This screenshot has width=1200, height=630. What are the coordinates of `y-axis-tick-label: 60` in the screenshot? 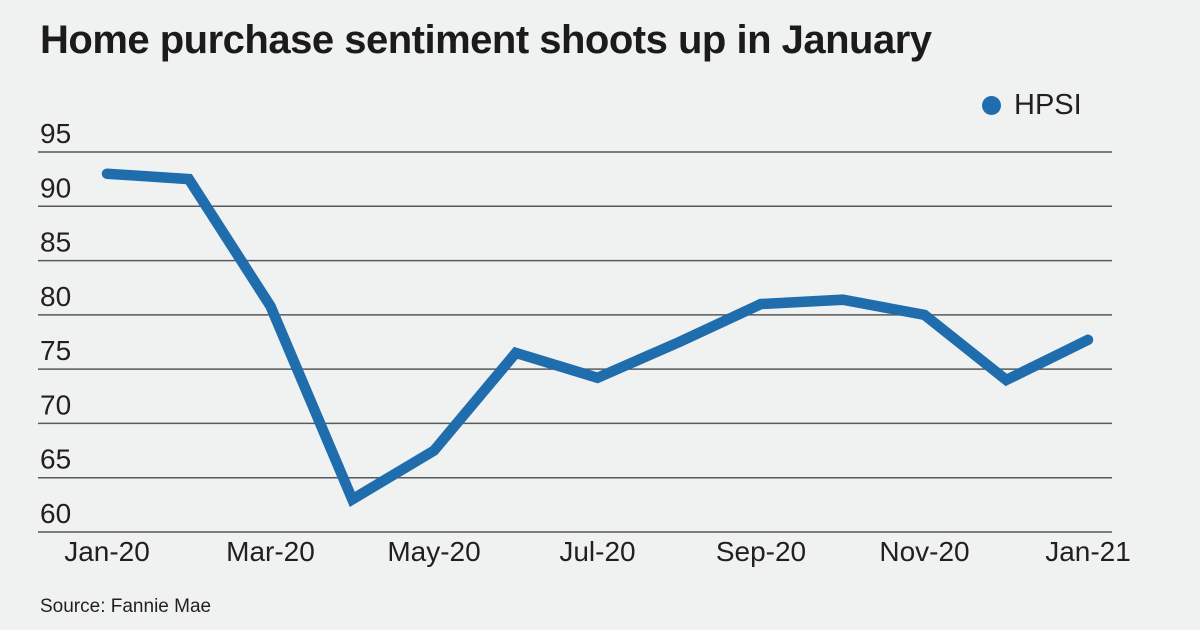 It's located at (55, 513).